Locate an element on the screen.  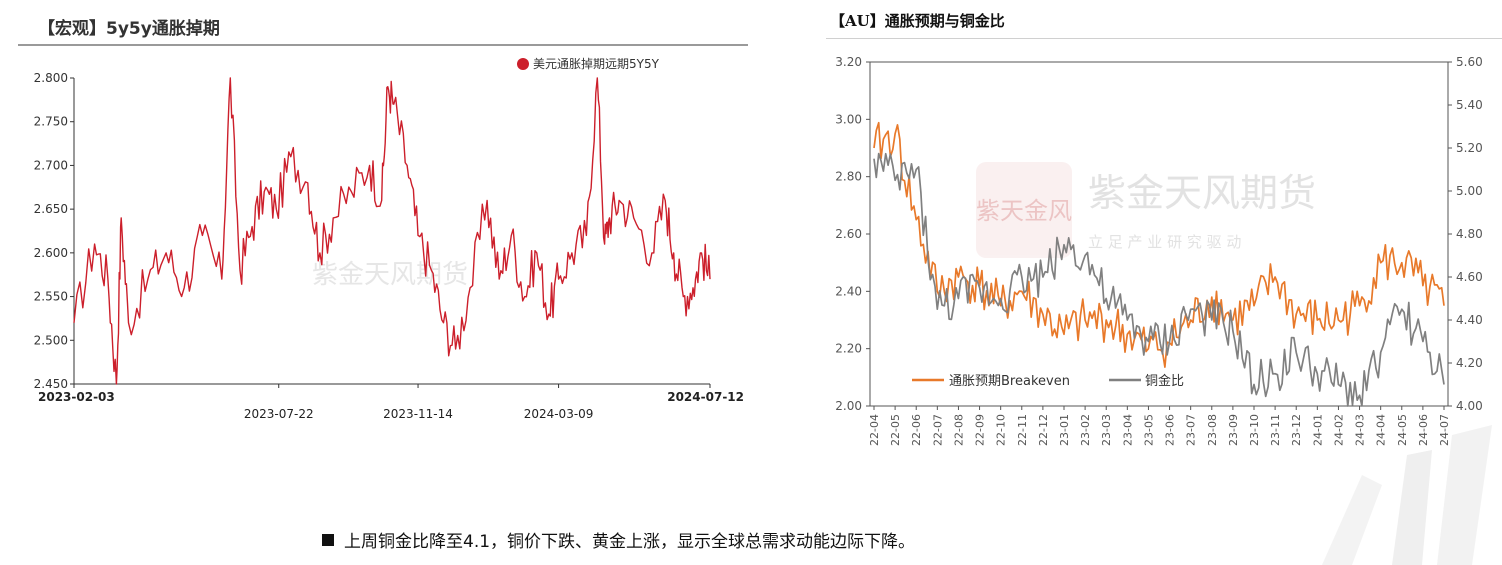
right-x-tick-label: 23-01 is located at coordinates (1064, 430).